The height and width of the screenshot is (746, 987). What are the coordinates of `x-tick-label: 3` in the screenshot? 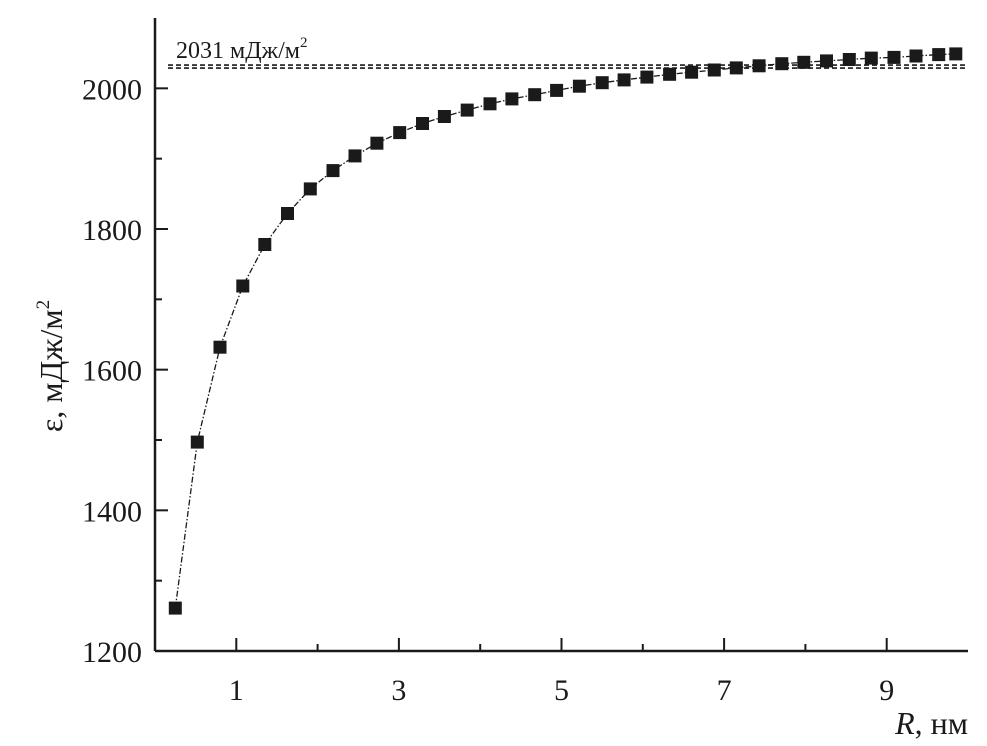 It's located at (398, 690).